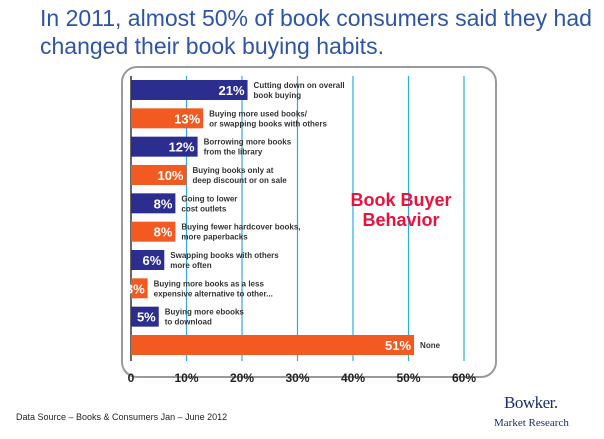 The width and height of the screenshot is (604, 439). Describe the element at coordinates (297, 378) in the screenshot. I see `x-tick-label: 30%` at that location.